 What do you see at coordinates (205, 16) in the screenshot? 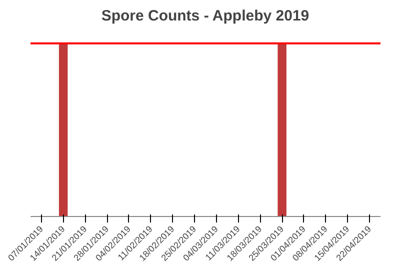
I see `chart-title: Spore Counts - Appleby 2019` at bounding box center [205, 16].